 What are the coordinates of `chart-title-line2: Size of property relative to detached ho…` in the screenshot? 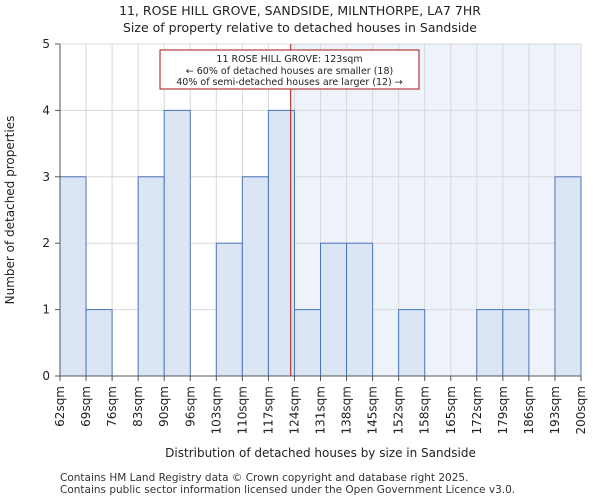 It's located at (300, 27).